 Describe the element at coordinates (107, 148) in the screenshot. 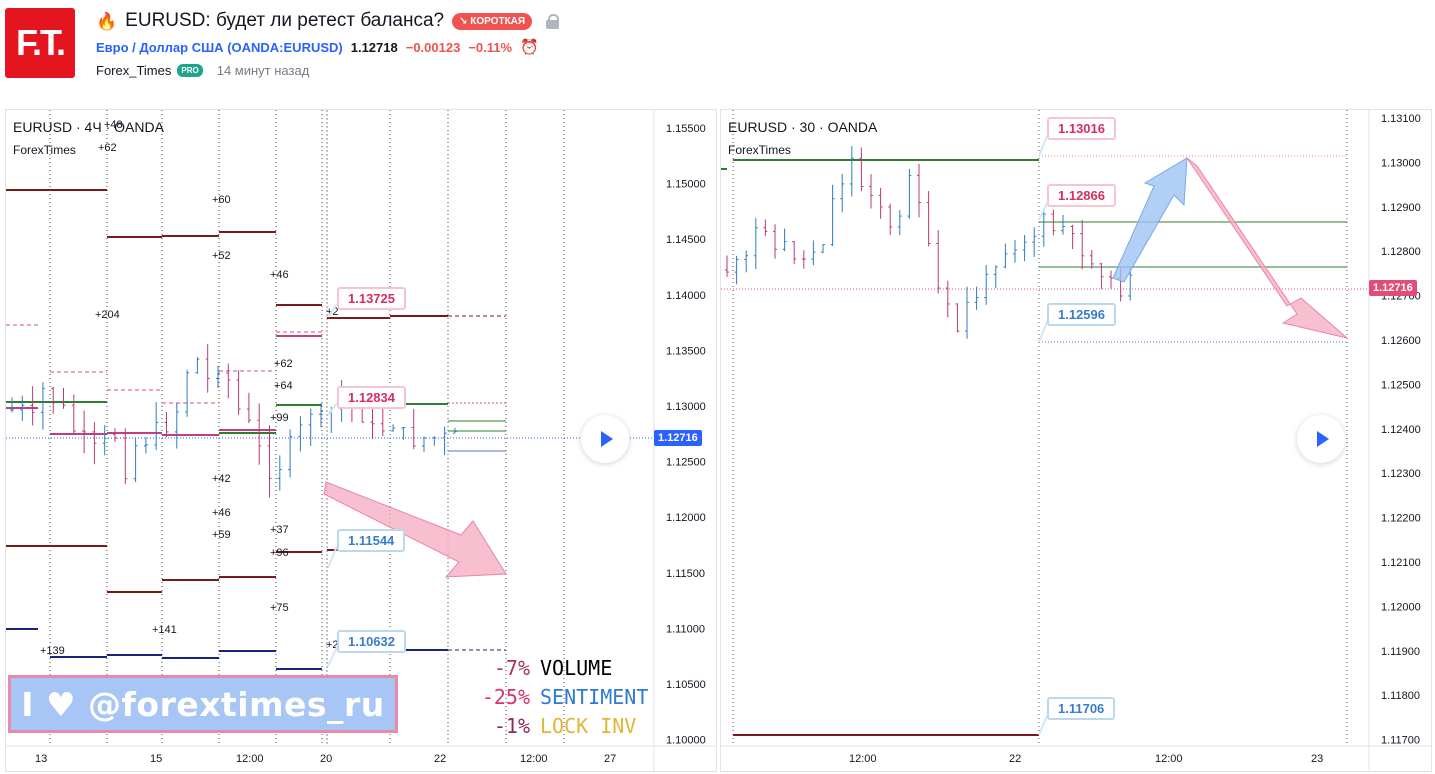

I see `volume-annotation: +62` at that location.